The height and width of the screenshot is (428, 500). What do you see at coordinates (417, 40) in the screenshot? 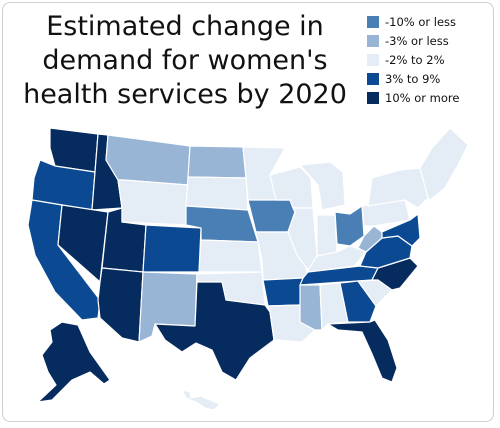
I see `legend-label: -3% or less` at bounding box center [417, 40].